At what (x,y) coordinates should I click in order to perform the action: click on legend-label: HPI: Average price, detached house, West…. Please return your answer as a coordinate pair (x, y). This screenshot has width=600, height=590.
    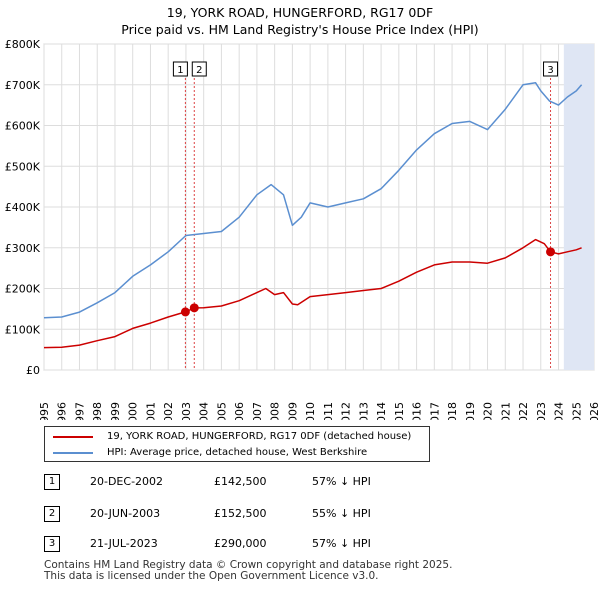
    Looking at the image, I should click on (237, 452).